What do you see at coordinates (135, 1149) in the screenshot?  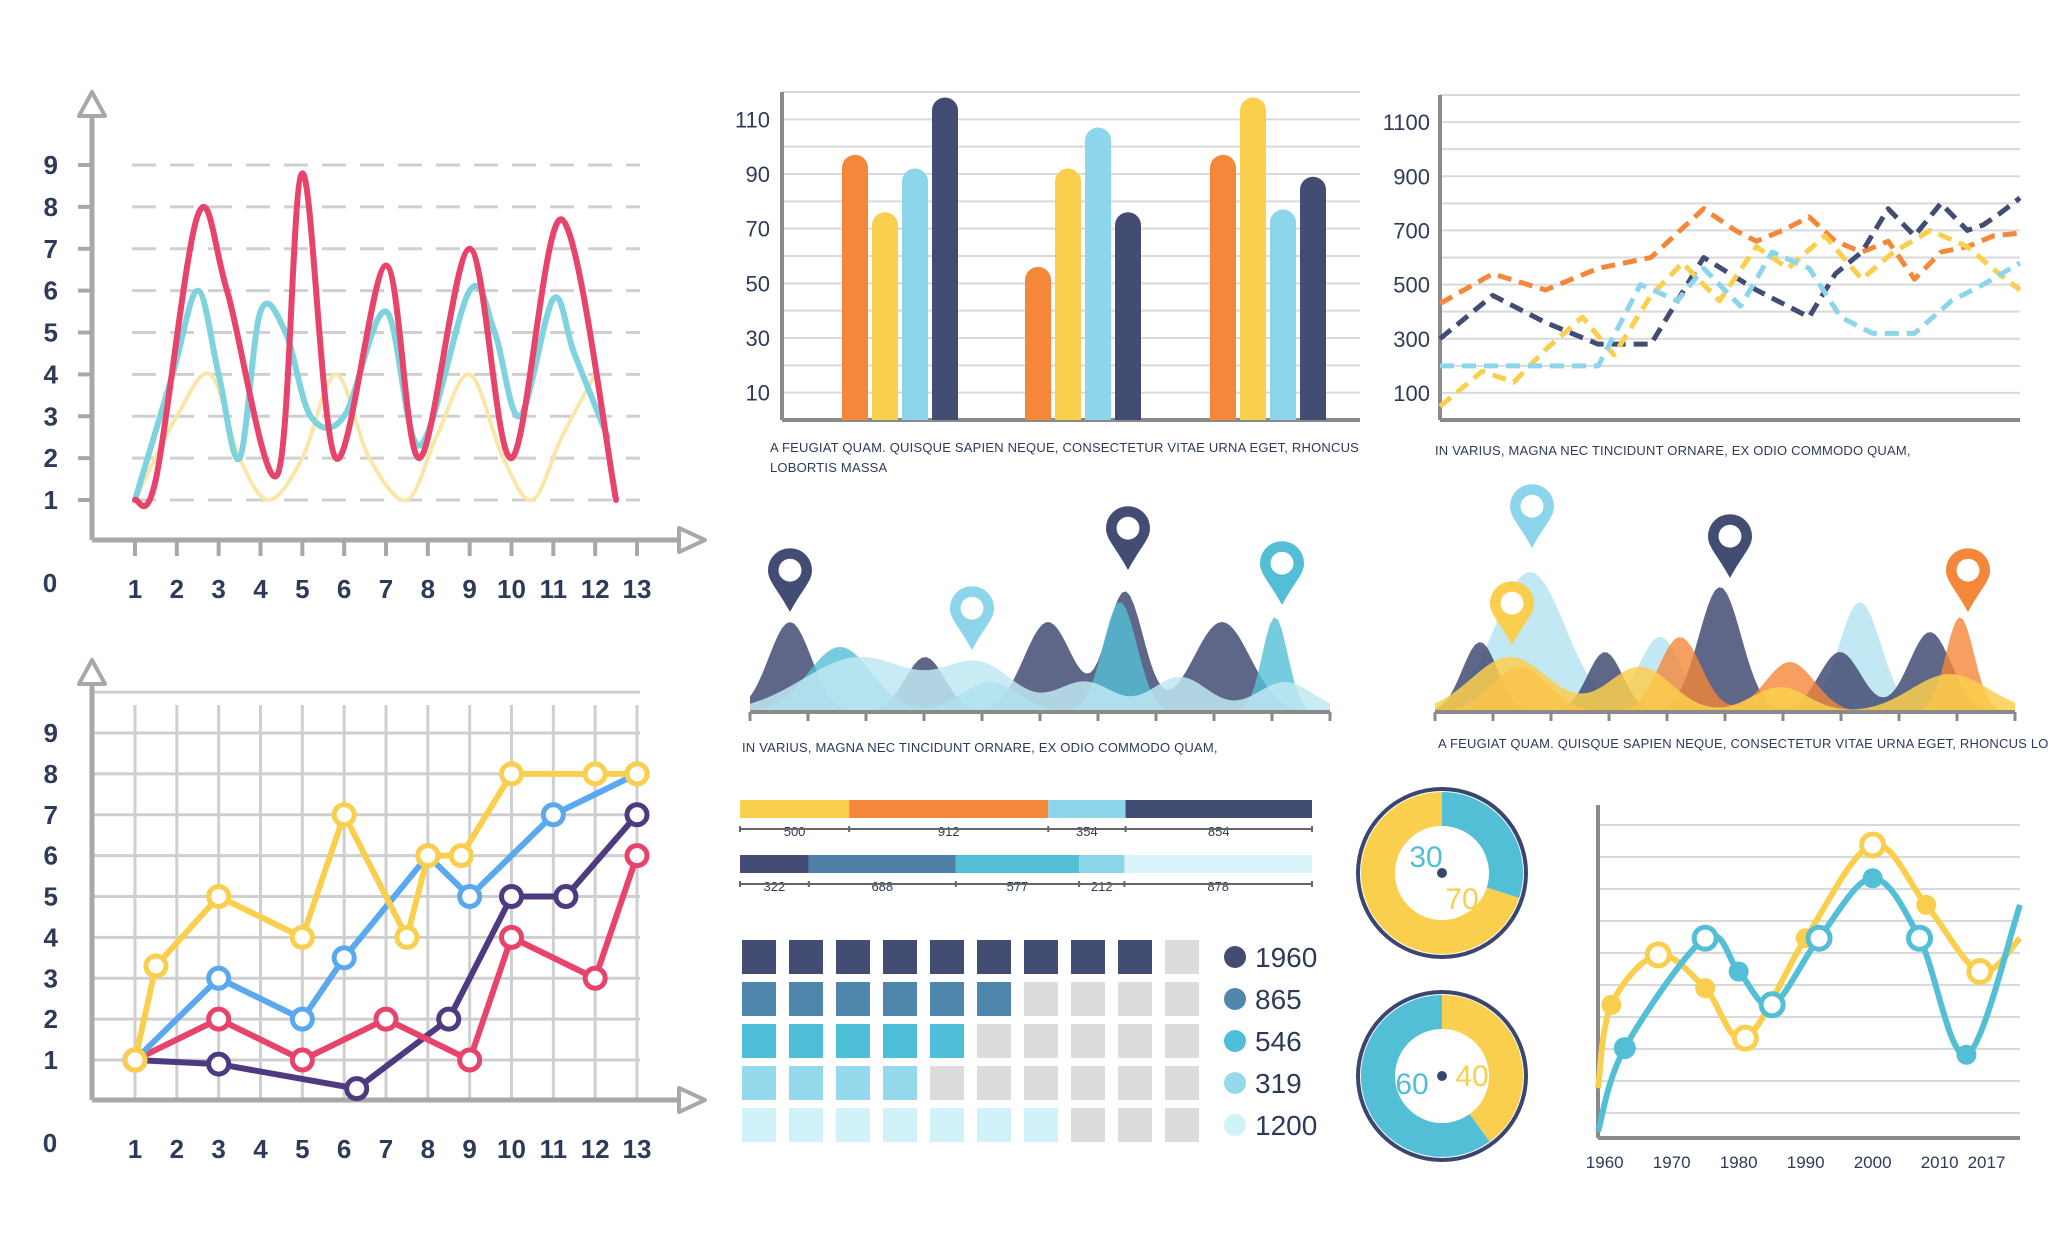 I see `x-tick-label: 1` at bounding box center [135, 1149].